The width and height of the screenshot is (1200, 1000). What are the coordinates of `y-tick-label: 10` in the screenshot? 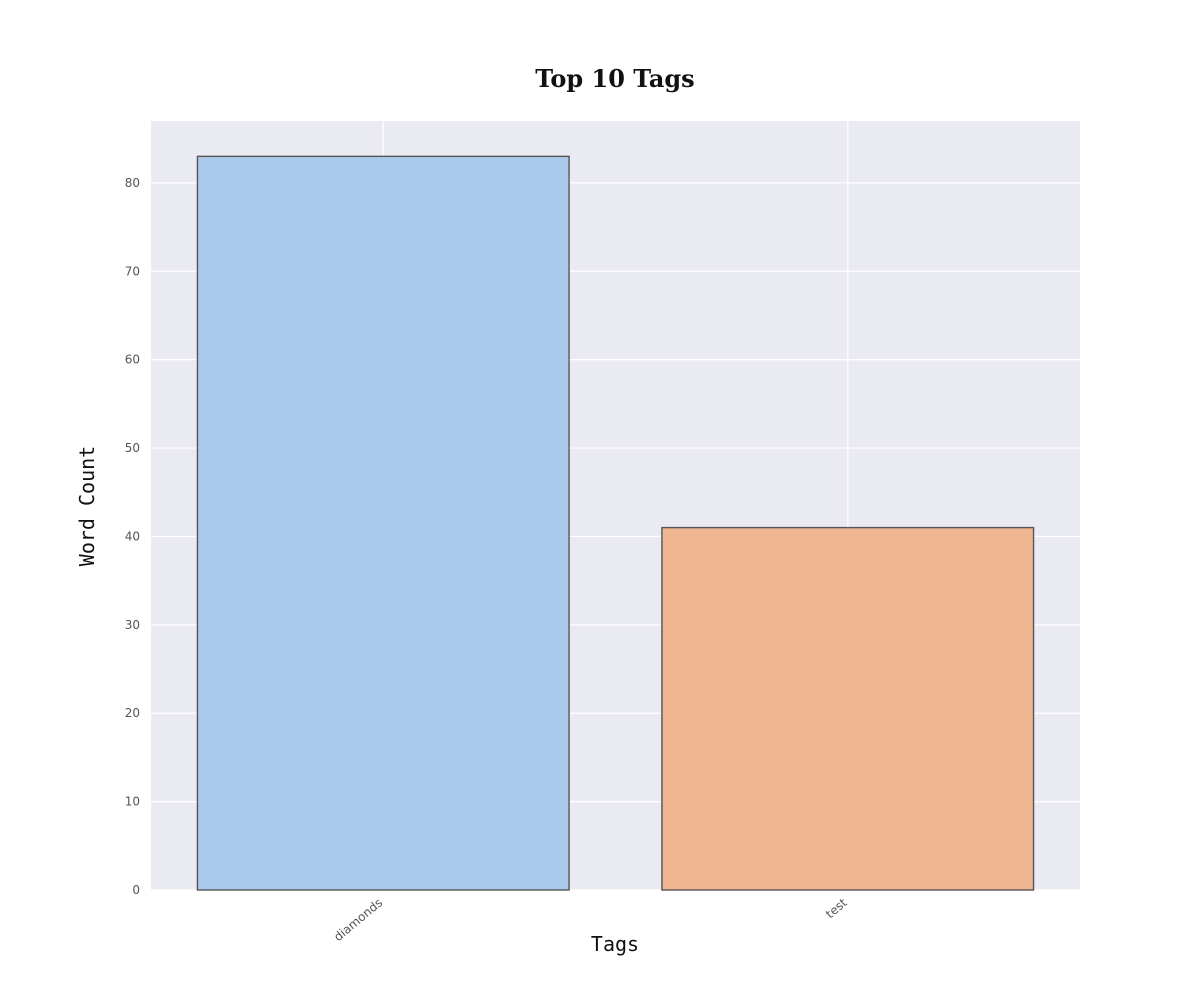 It's located at (132, 802).